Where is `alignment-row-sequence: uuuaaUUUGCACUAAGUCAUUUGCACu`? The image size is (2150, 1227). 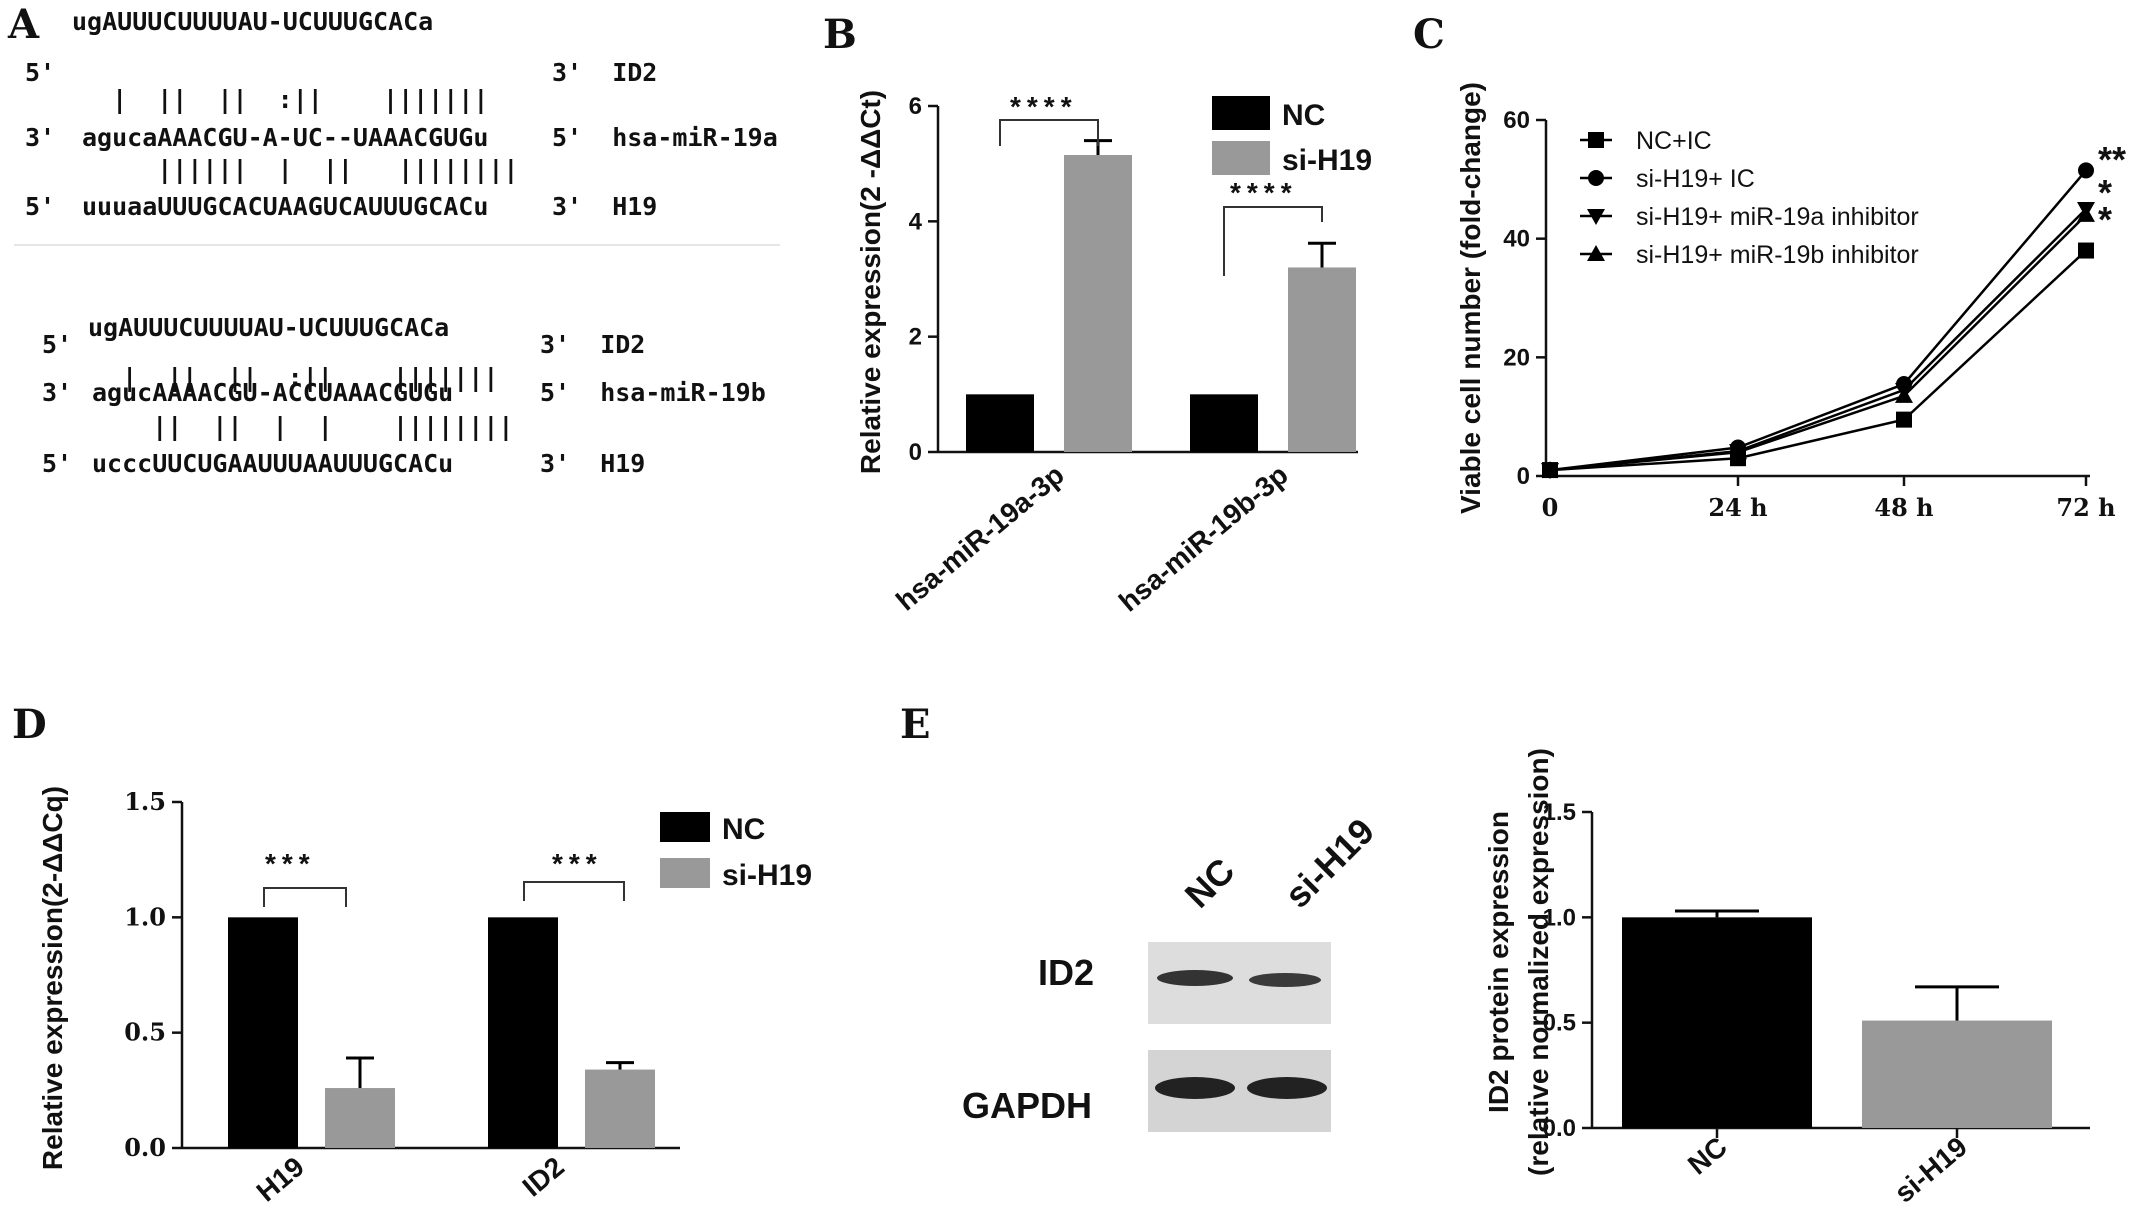
alignment-row-sequence: uuuaaUUUGCACUAAGUCAUUUGCACu is located at coordinates (285, 206).